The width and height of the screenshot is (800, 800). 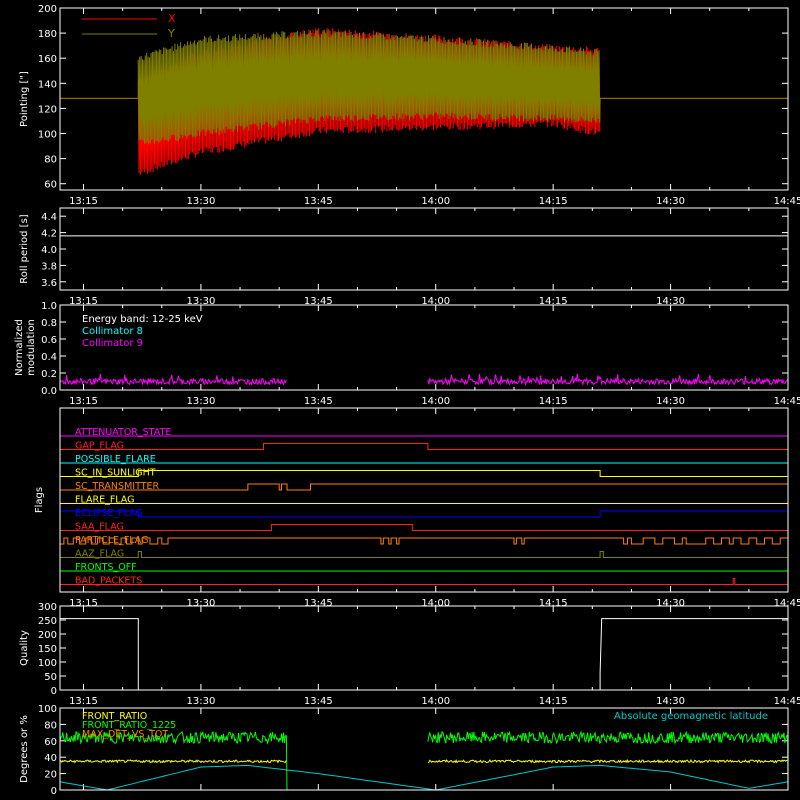 I want to click on flag-label-sc-in-sunlight: SC_IN_SUNLIGHT, so click(x=115, y=473).